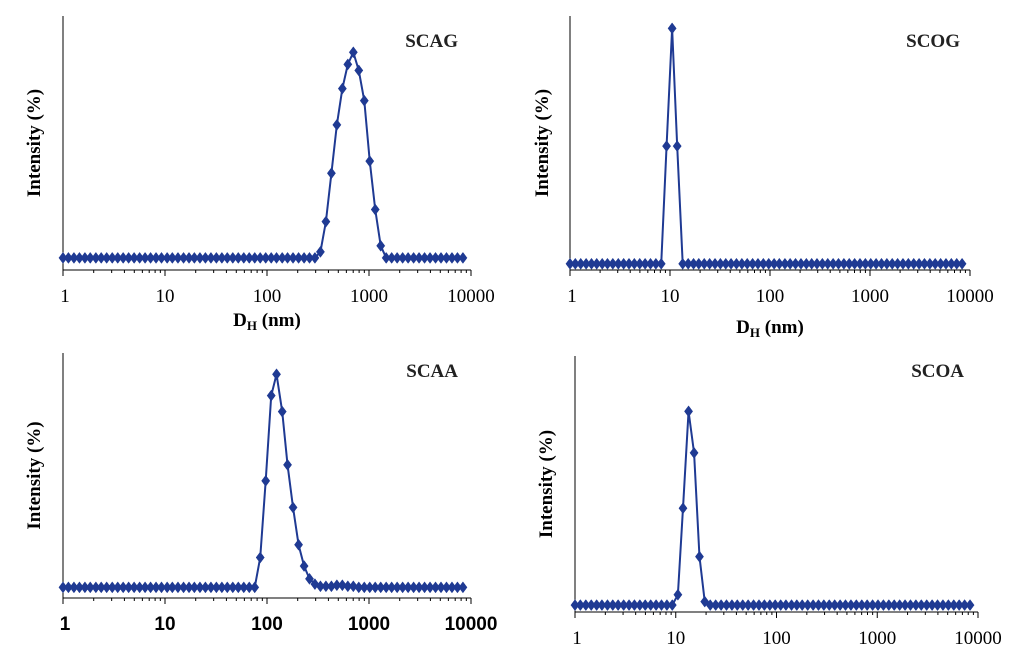 Image resolution: width=1014 pixels, height=645 pixels. What do you see at coordinates (432, 371) in the screenshot?
I see `panel-title: SCAA` at bounding box center [432, 371].